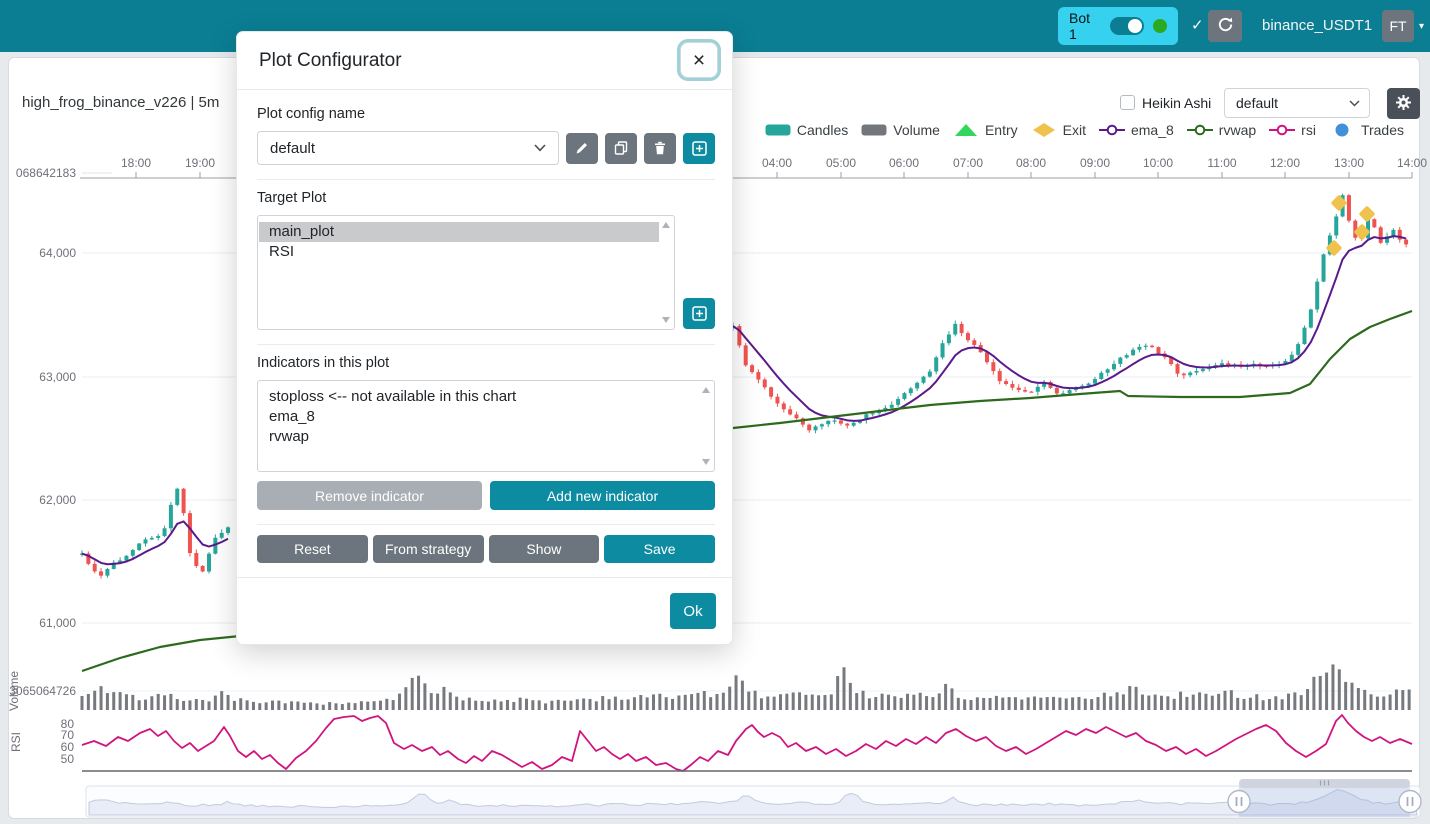  I want to click on refresh-button, so click(1225, 26).